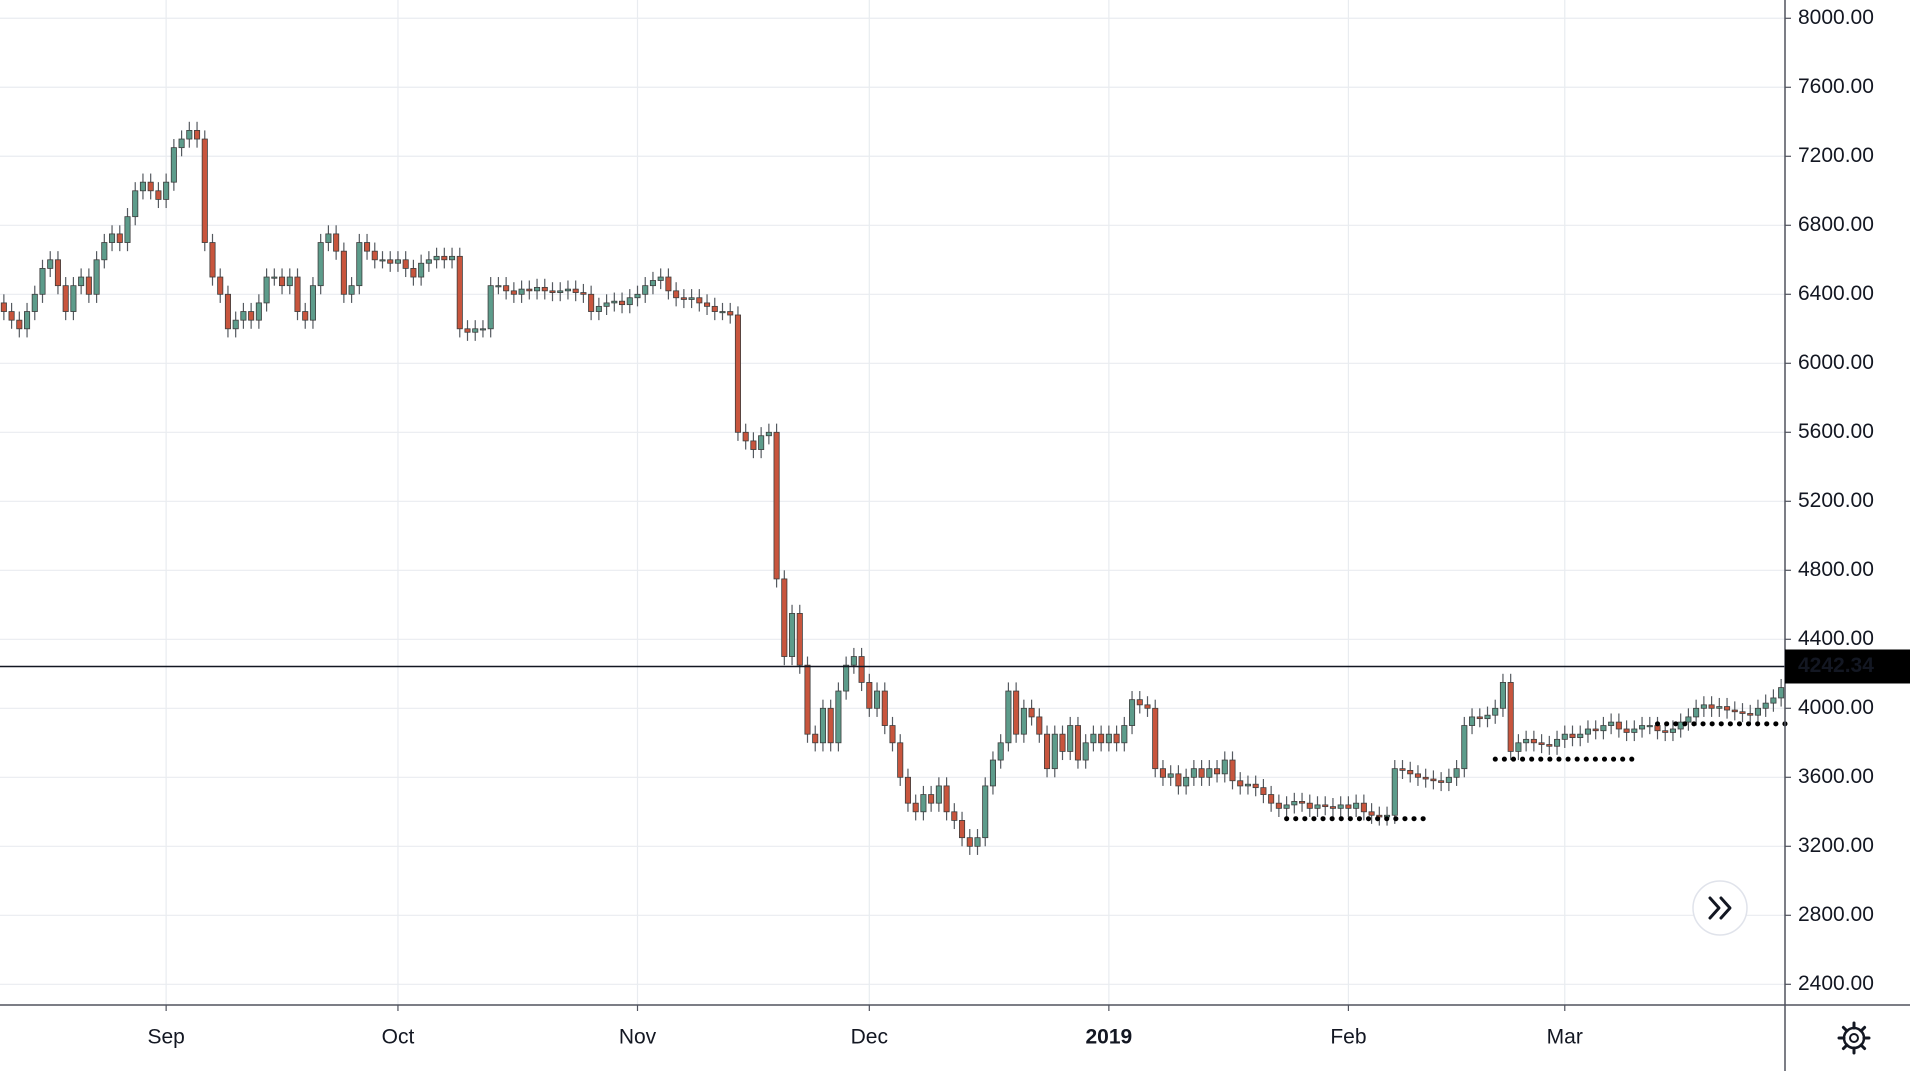  Describe the element at coordinates (1836, 293) in the screenshot. I see `y-tick-label: 6400.00` at that location.